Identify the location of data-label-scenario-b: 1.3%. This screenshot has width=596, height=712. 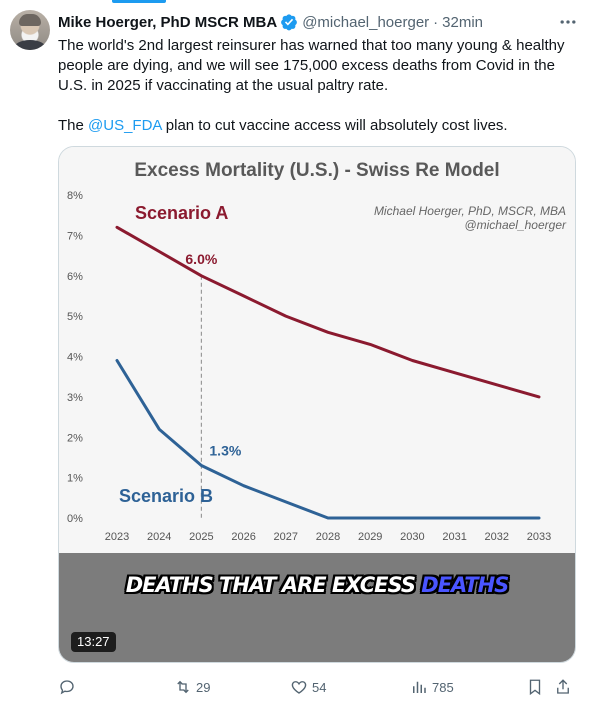
(225, 451).